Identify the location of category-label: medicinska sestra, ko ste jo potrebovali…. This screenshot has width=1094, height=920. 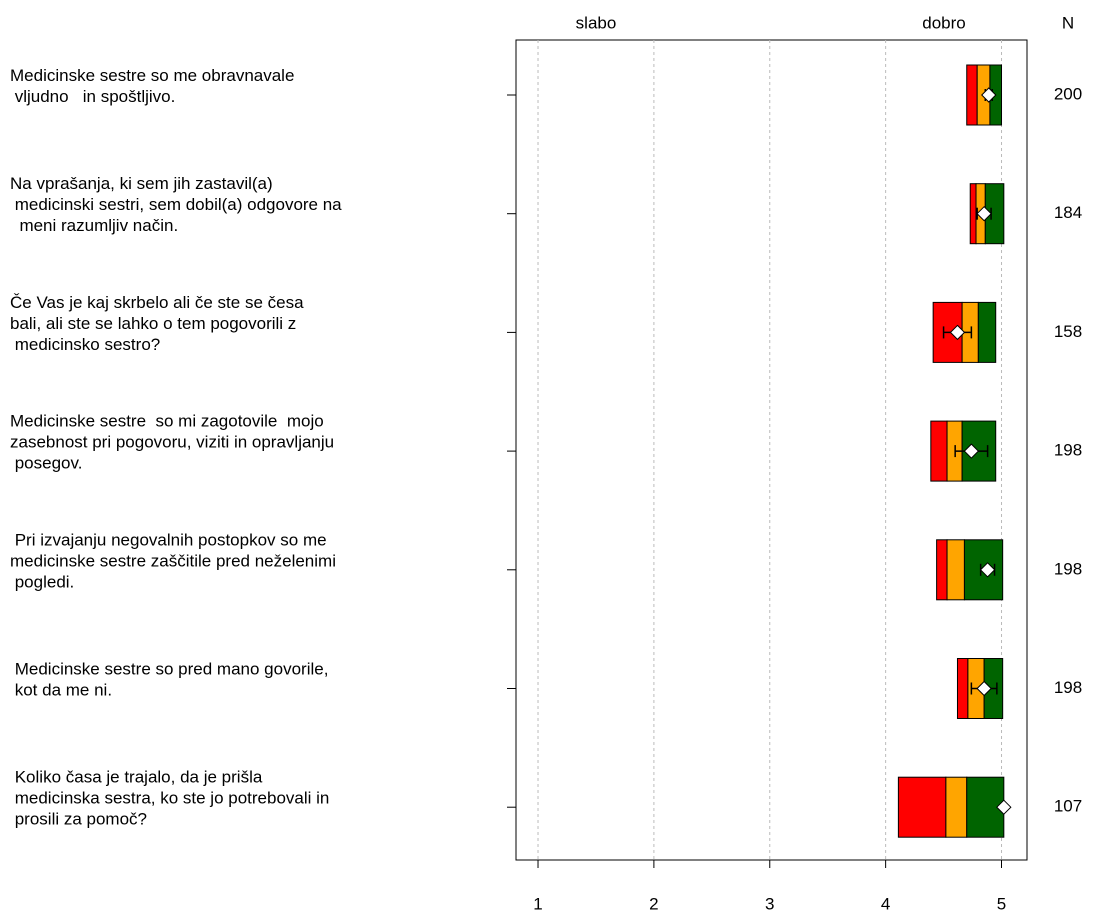
(169, 798).